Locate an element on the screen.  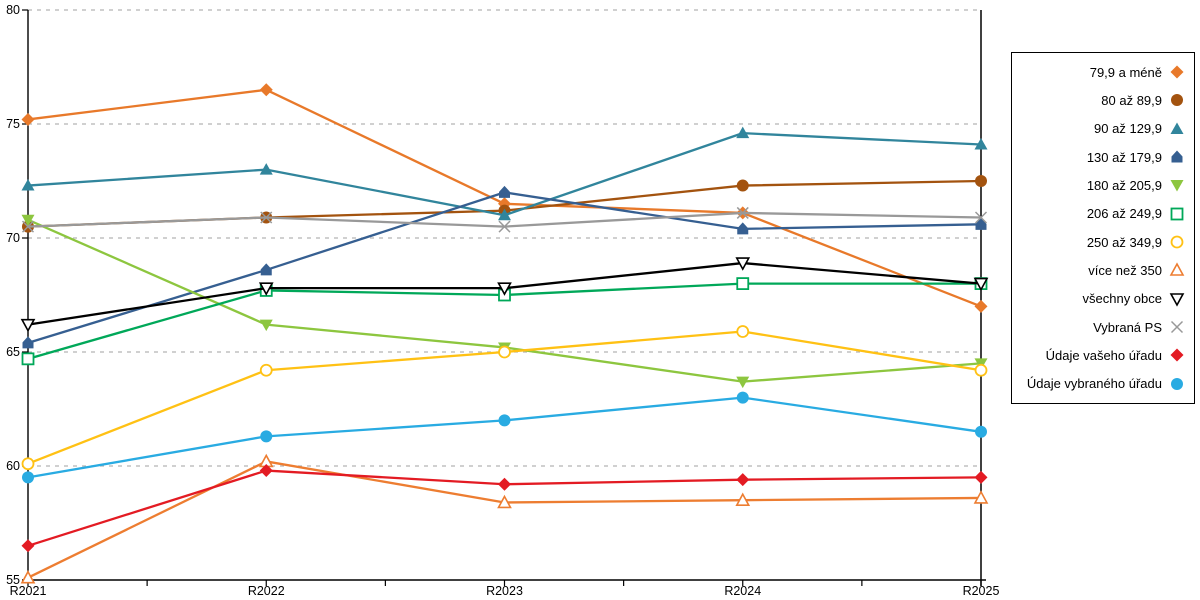
legend-label: všechny obce is located at coordinates (1122, 299).